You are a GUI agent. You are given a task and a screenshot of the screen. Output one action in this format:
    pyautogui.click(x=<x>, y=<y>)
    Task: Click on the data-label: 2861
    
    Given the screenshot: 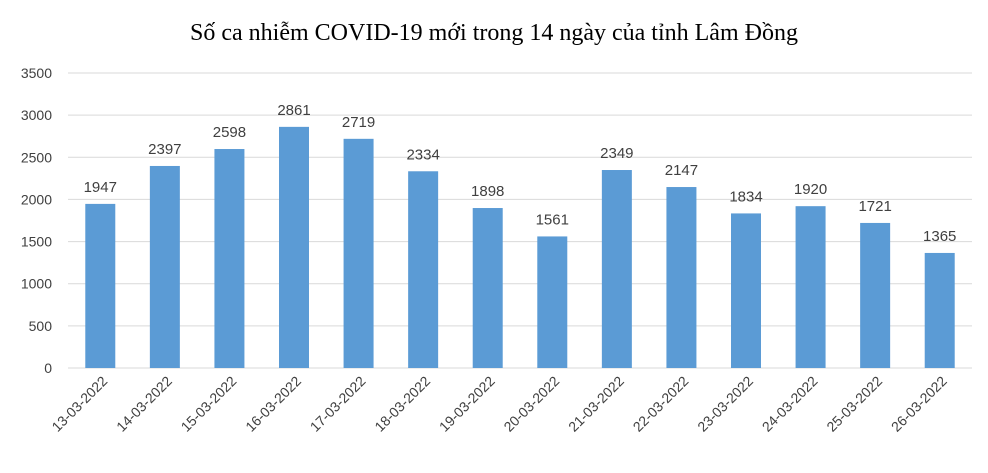 What is the action you would take?
    pyautogui.click(x=293, y=110)
    